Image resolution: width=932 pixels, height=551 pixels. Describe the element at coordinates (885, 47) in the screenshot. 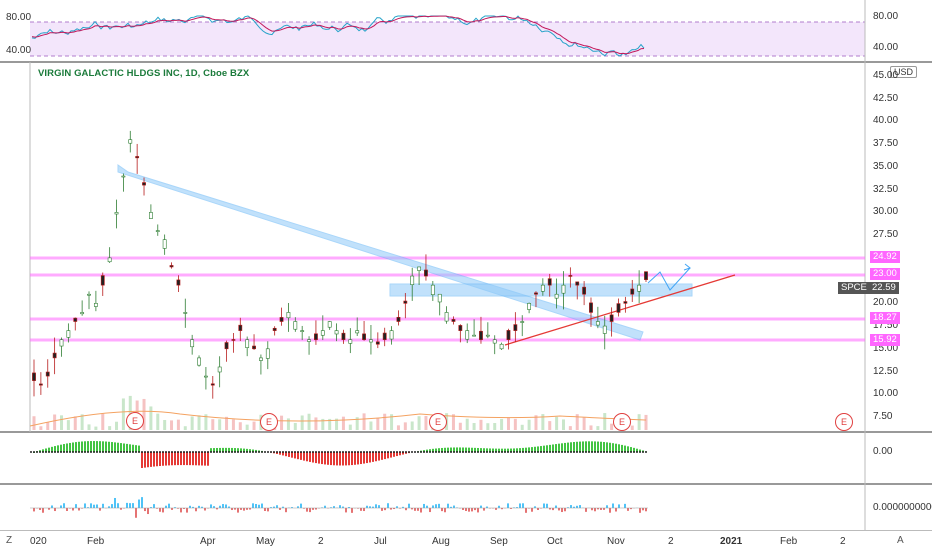

I see `rsi-right-tick-40: 40.00` at that location.